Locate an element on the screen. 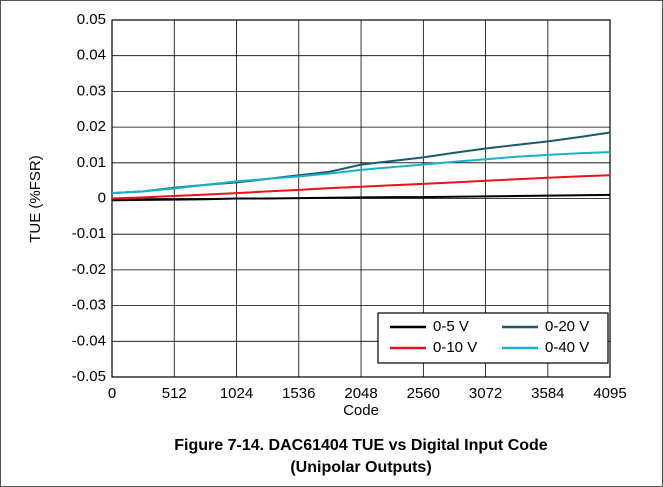 This screenshot has height=487, width=663. x-tick-label: 3584 is located at coordinates (547, 393).